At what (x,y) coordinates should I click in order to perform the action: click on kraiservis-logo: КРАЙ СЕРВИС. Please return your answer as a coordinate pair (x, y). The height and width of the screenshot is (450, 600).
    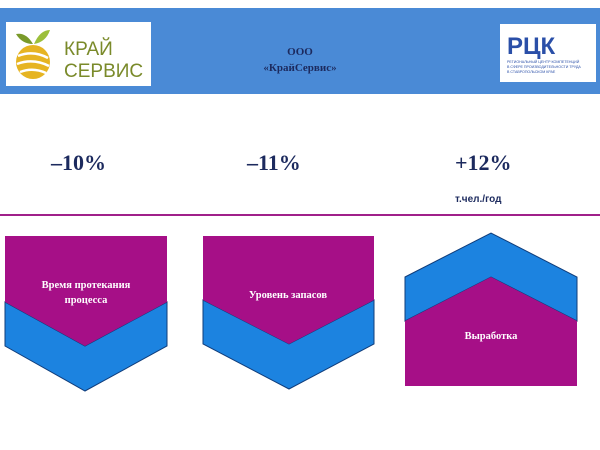
    Looking at the image, I should click on (78, 54).